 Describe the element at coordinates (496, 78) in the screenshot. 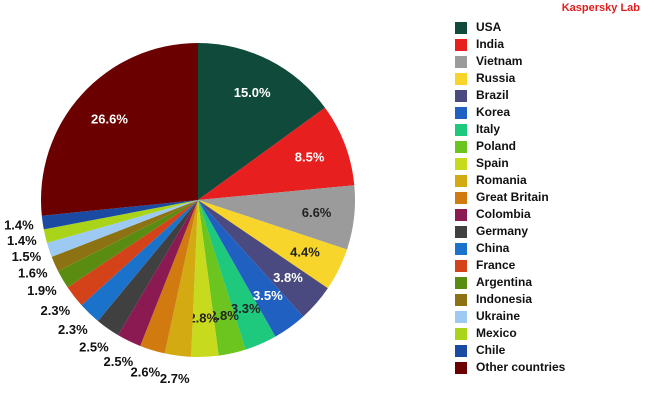

I see `legend-label: Russia` at that location.